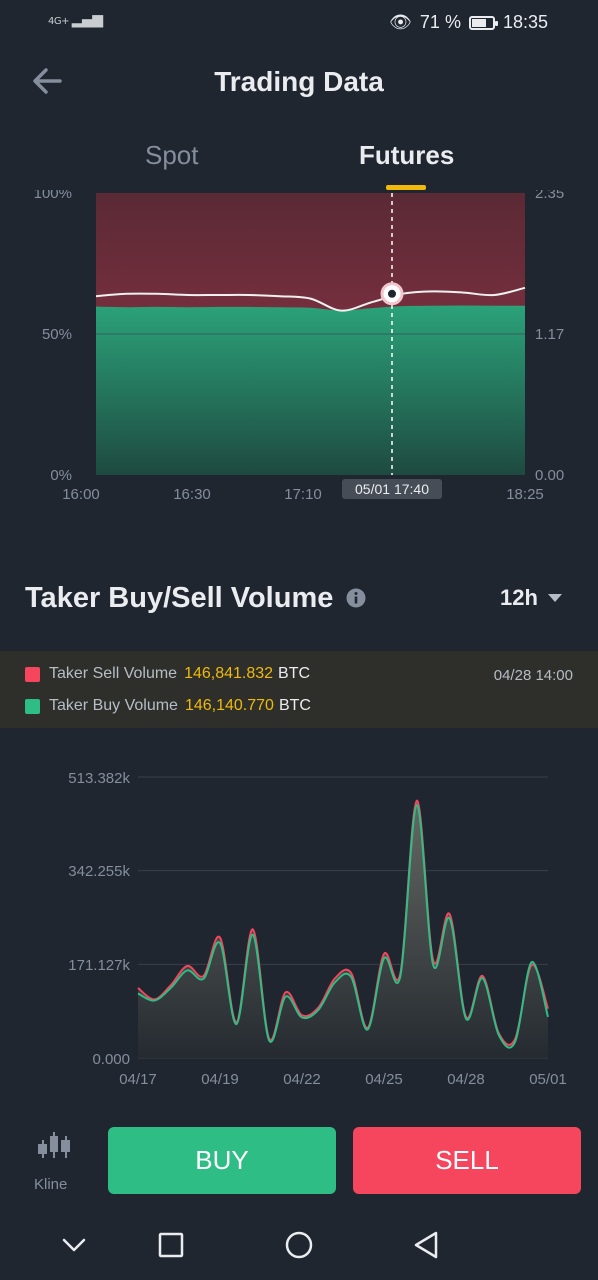 The height and width of the screenshot is (1280, 598). I want to click on y-right-tick: 2.35, so click(549, 196).